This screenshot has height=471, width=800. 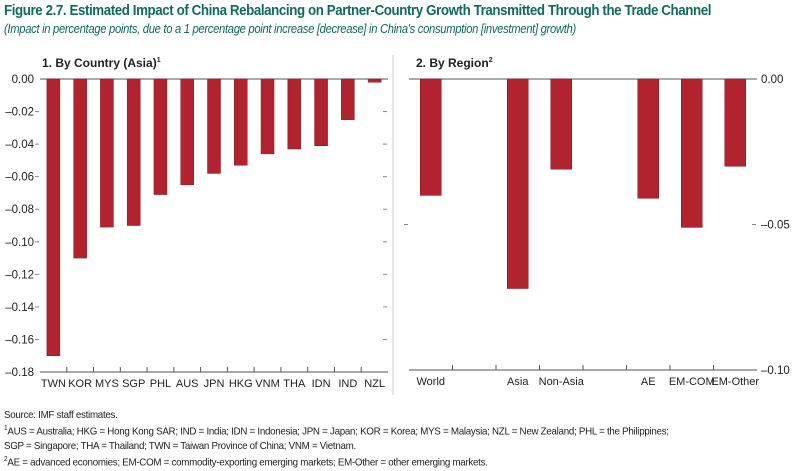 What do you see at coordinates (80, 384) in the screenshot?
I see `x-category-label: KOR` at bounding box center [80, 384].